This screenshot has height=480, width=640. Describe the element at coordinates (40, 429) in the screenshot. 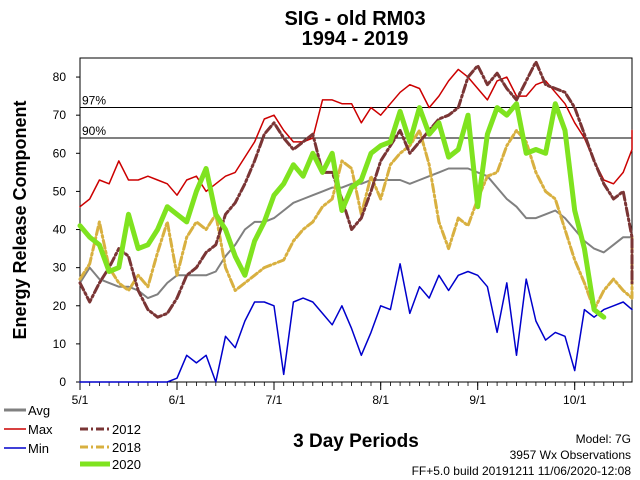

I see `legend-label-max: Max` at that location.